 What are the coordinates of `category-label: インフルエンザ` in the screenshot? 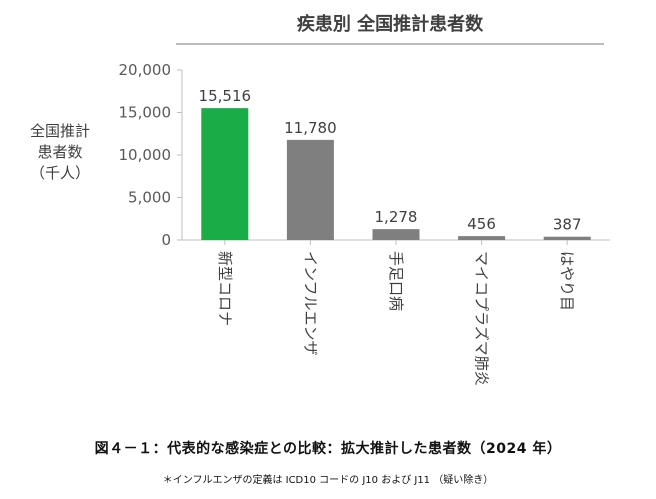 It's located at (310, 303).